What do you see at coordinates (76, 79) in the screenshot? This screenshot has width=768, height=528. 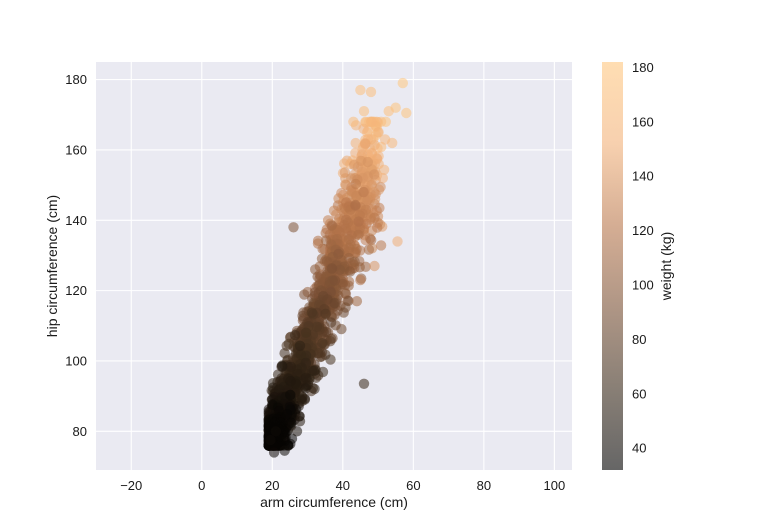 I see `y-tick-label: 180` at bounding box center [76, 79].